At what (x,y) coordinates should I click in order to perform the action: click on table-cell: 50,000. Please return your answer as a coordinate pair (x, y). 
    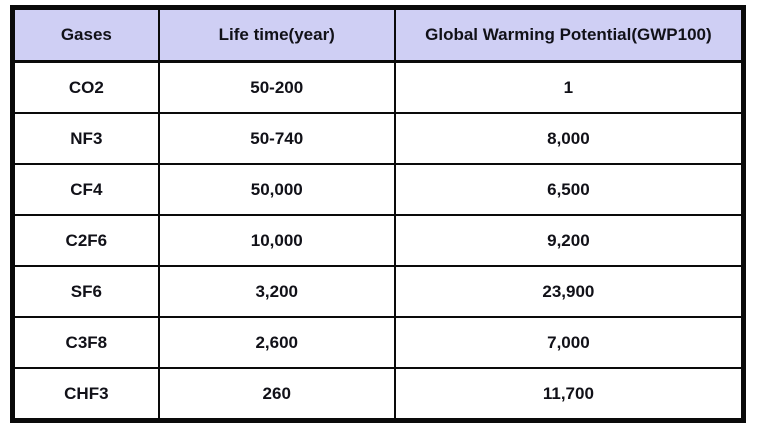
    Looking at the image, I should click on (276, 189).